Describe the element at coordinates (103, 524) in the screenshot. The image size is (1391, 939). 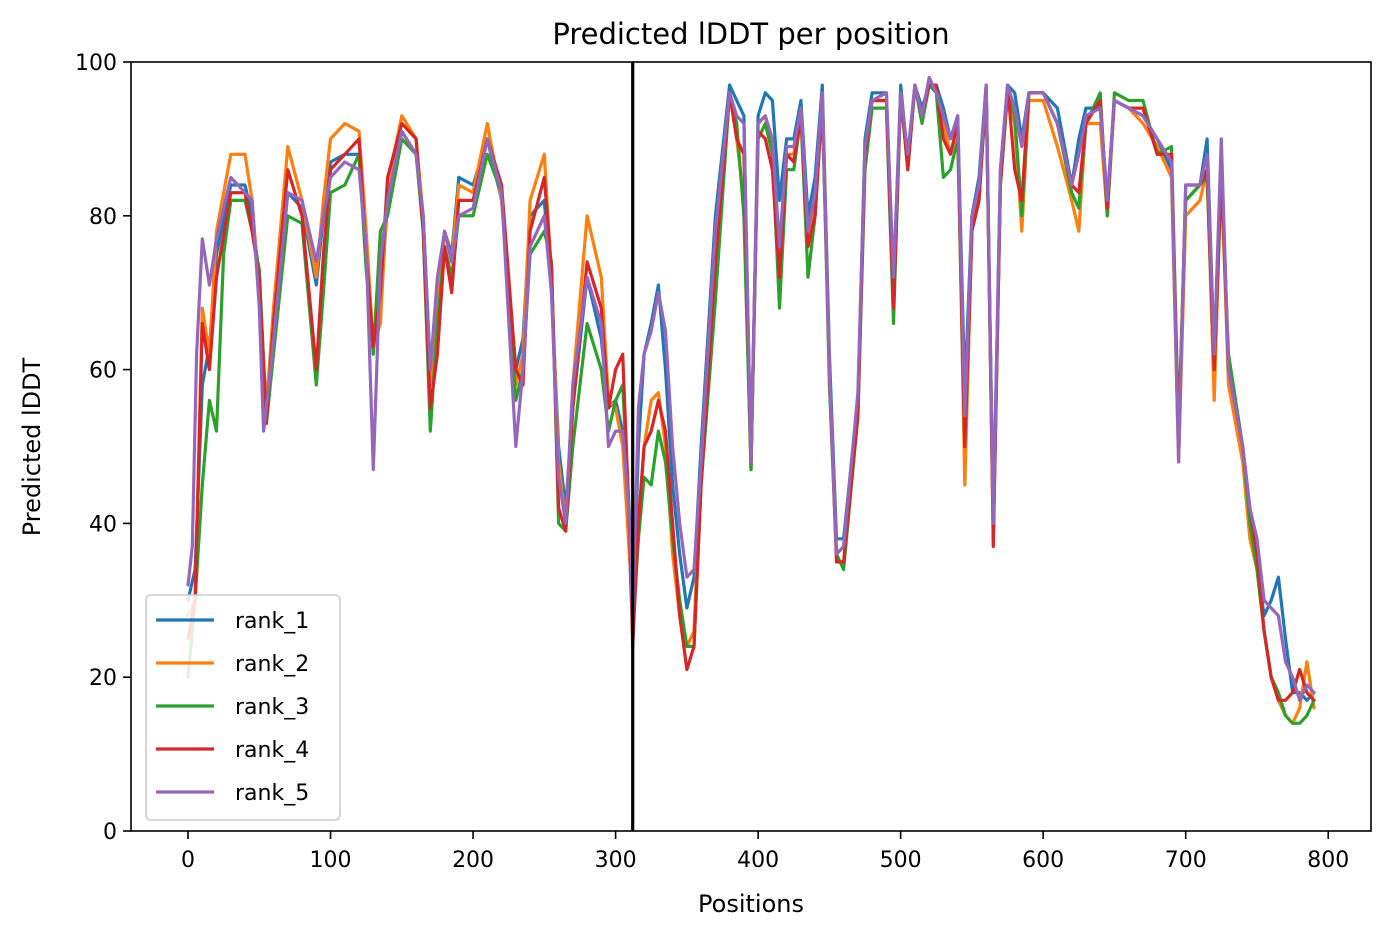
I see `y-tick-label-40: 40` at that location.